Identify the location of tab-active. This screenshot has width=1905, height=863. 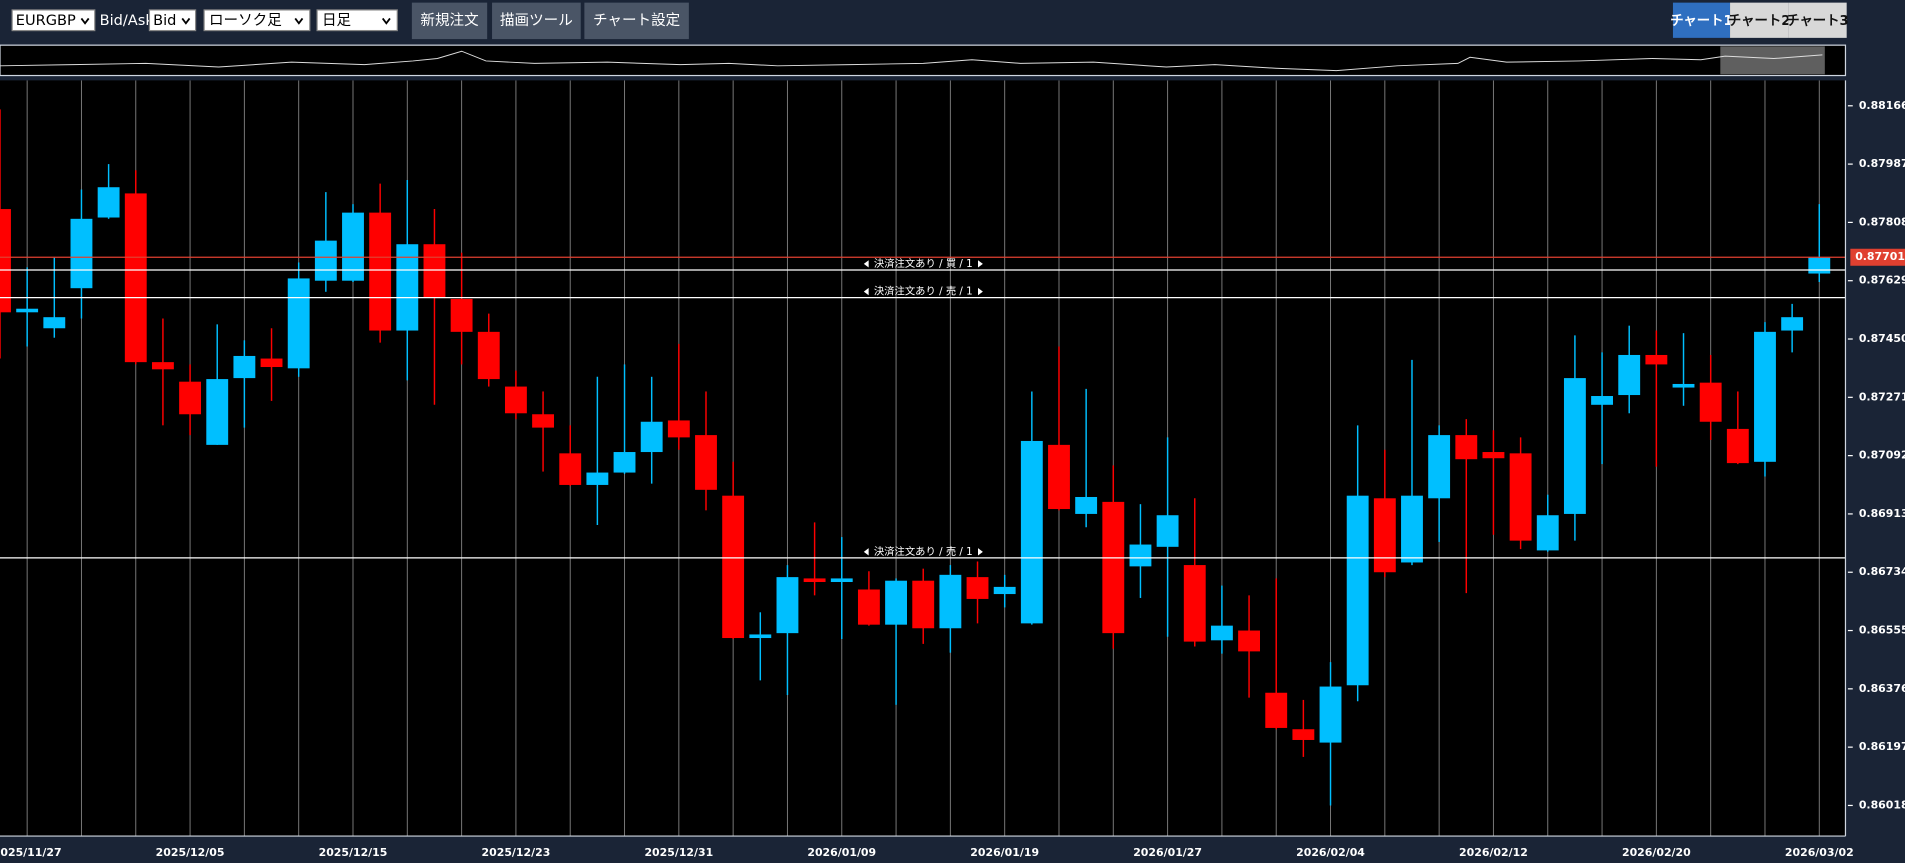
(1701, 20).